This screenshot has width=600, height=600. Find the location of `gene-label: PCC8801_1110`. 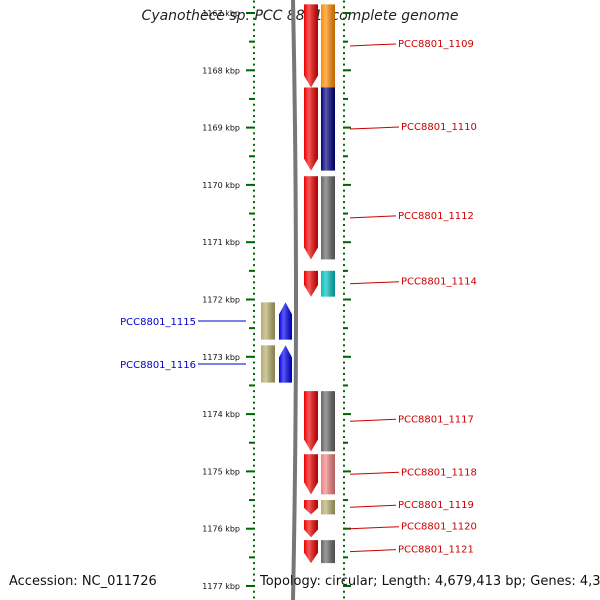

gene-label: PCC8801_1110 is located at coordinates (439, 127).